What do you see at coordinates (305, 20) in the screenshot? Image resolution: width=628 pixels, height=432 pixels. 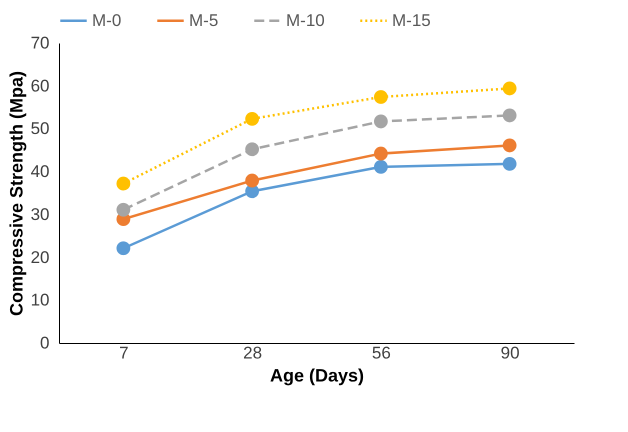 I see `legend-label: M-10` at bounding box center [305, 20].